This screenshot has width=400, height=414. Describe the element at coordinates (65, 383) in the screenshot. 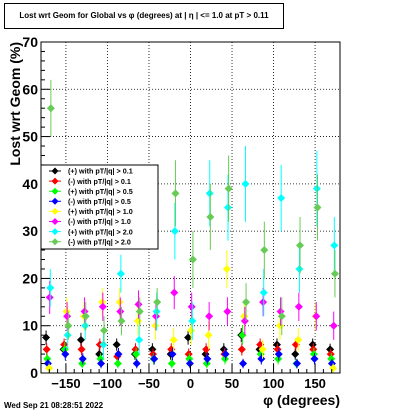

I see `x-tick-label: −150` at that location.